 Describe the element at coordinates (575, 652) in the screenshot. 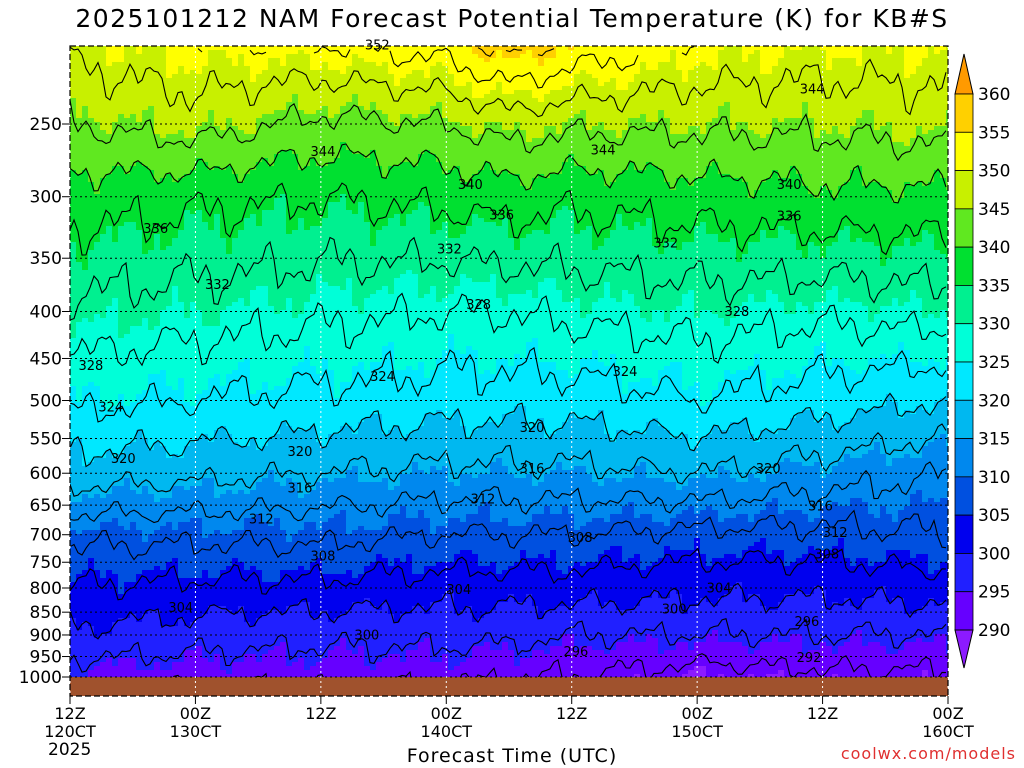

I see `contour-label-text: 296` at that location.